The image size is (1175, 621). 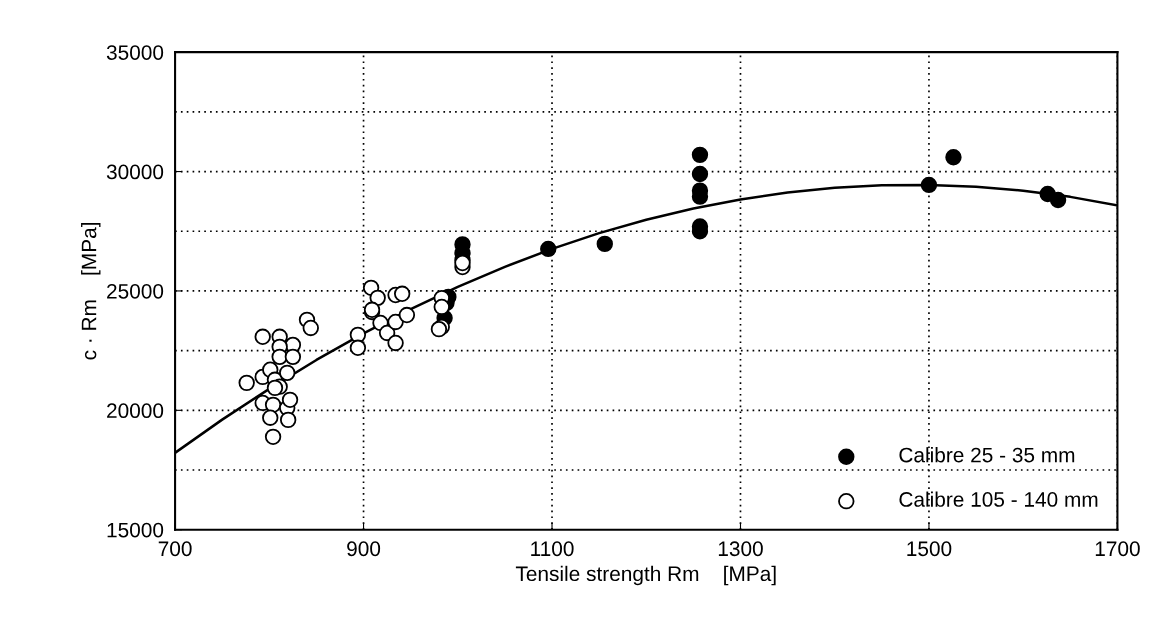 What do you see at coordinates (91, 291) in the screenshot?
I see `y-axis-title: c · Rm [MPa]` at bounding box center [91, 291].